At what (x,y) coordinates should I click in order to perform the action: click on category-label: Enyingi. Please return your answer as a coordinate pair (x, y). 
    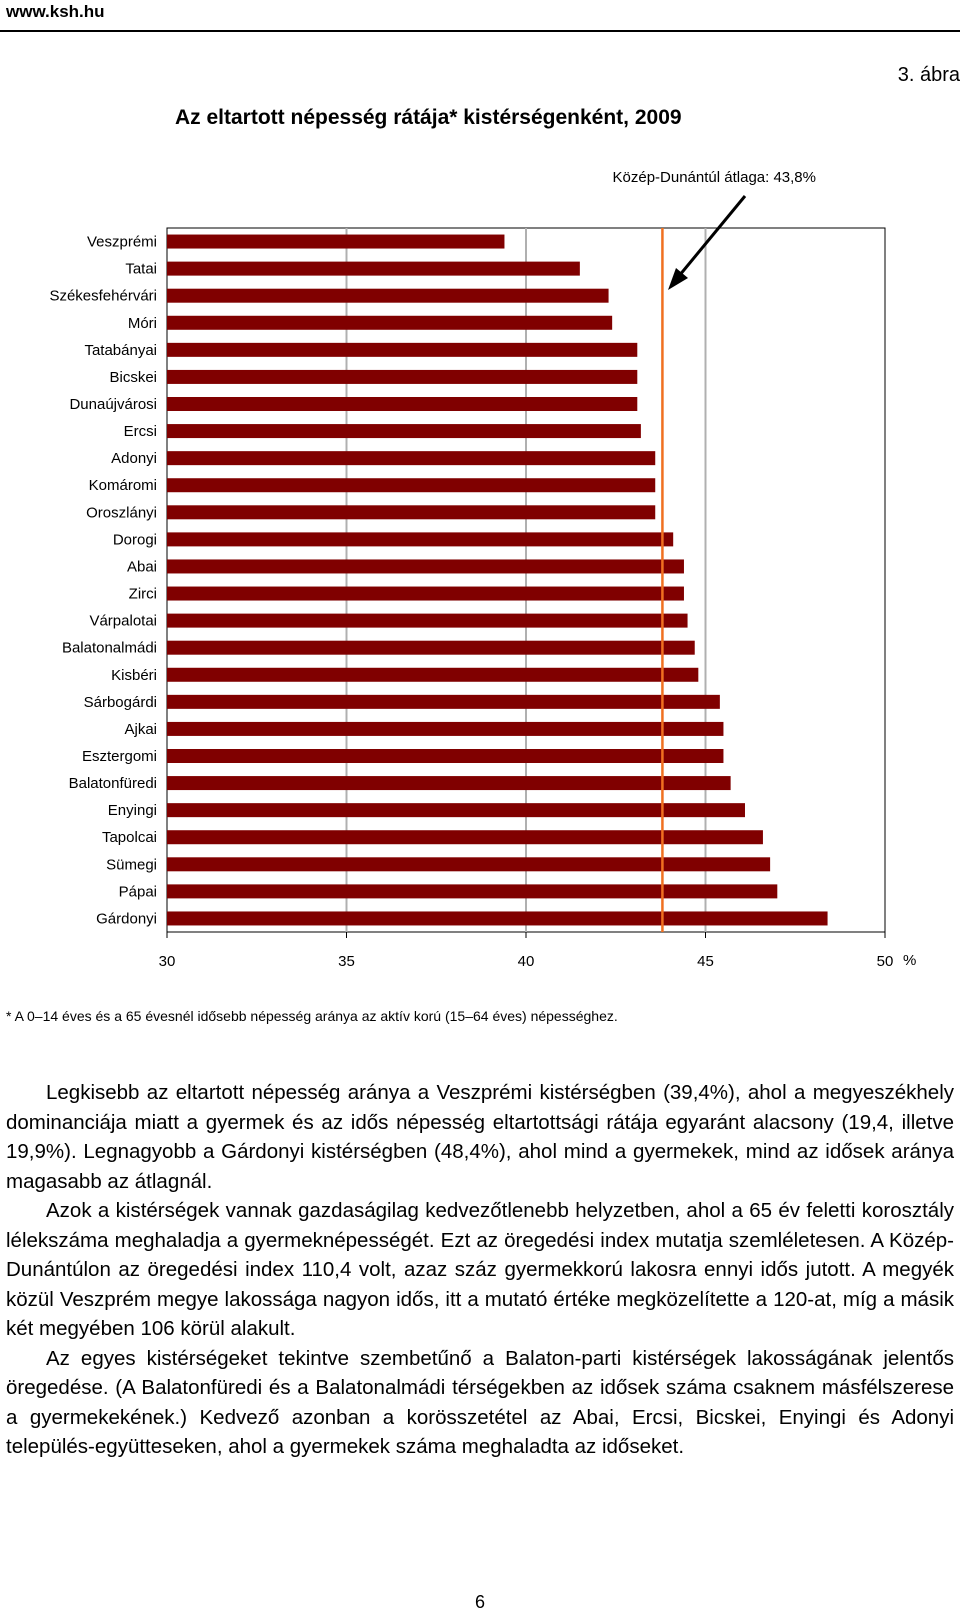
    Looking at the image, I should click on (132, 810).